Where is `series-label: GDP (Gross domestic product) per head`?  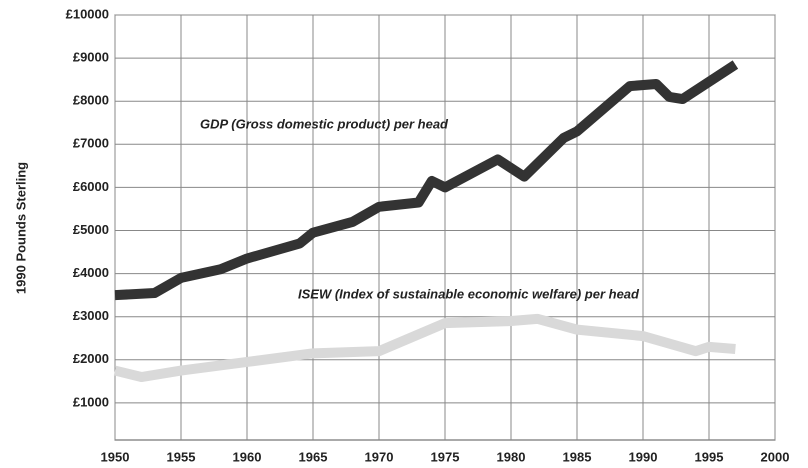
series-label: GDP (Gross domestic product) per head is located at coordinates (324, 123).